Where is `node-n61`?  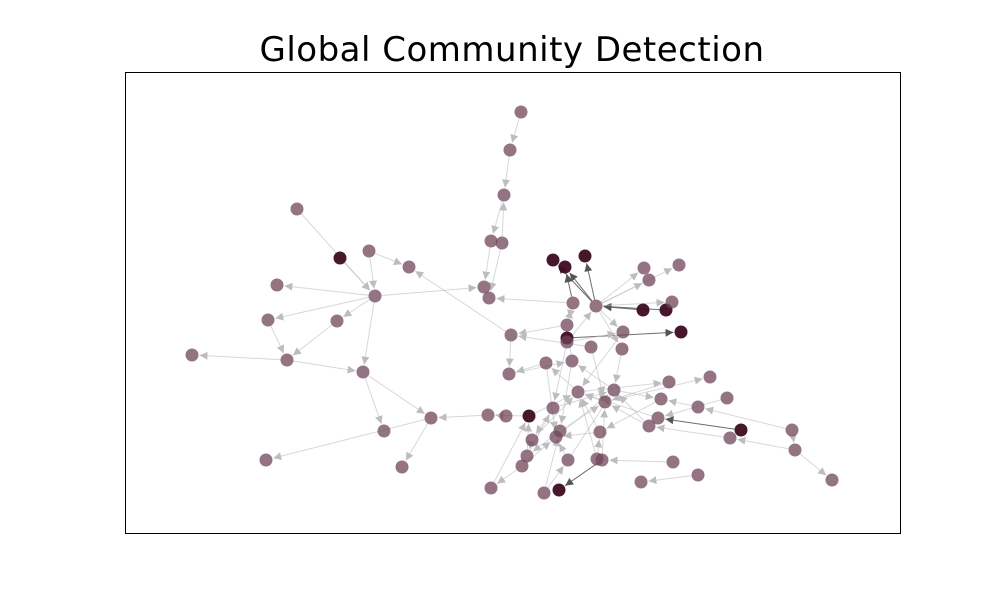 node-n61 is located at coordinates (532, 440).